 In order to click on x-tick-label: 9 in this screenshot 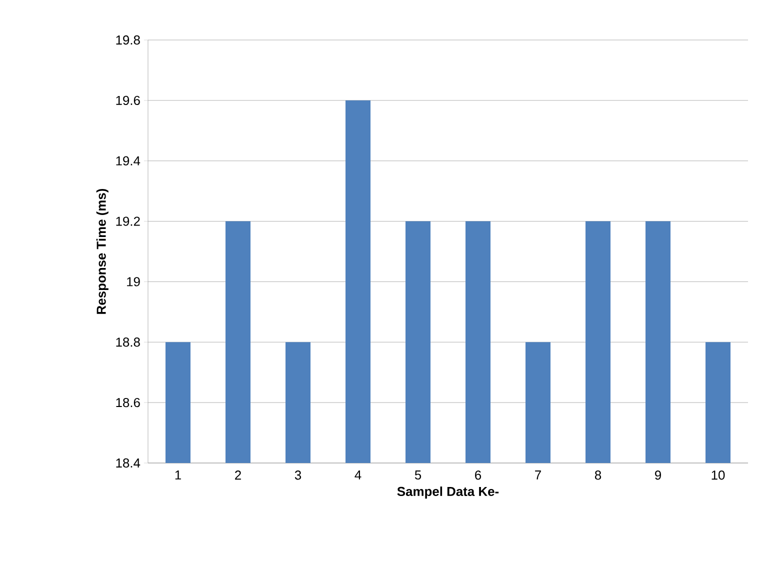, I will do `click(658, 475)`.